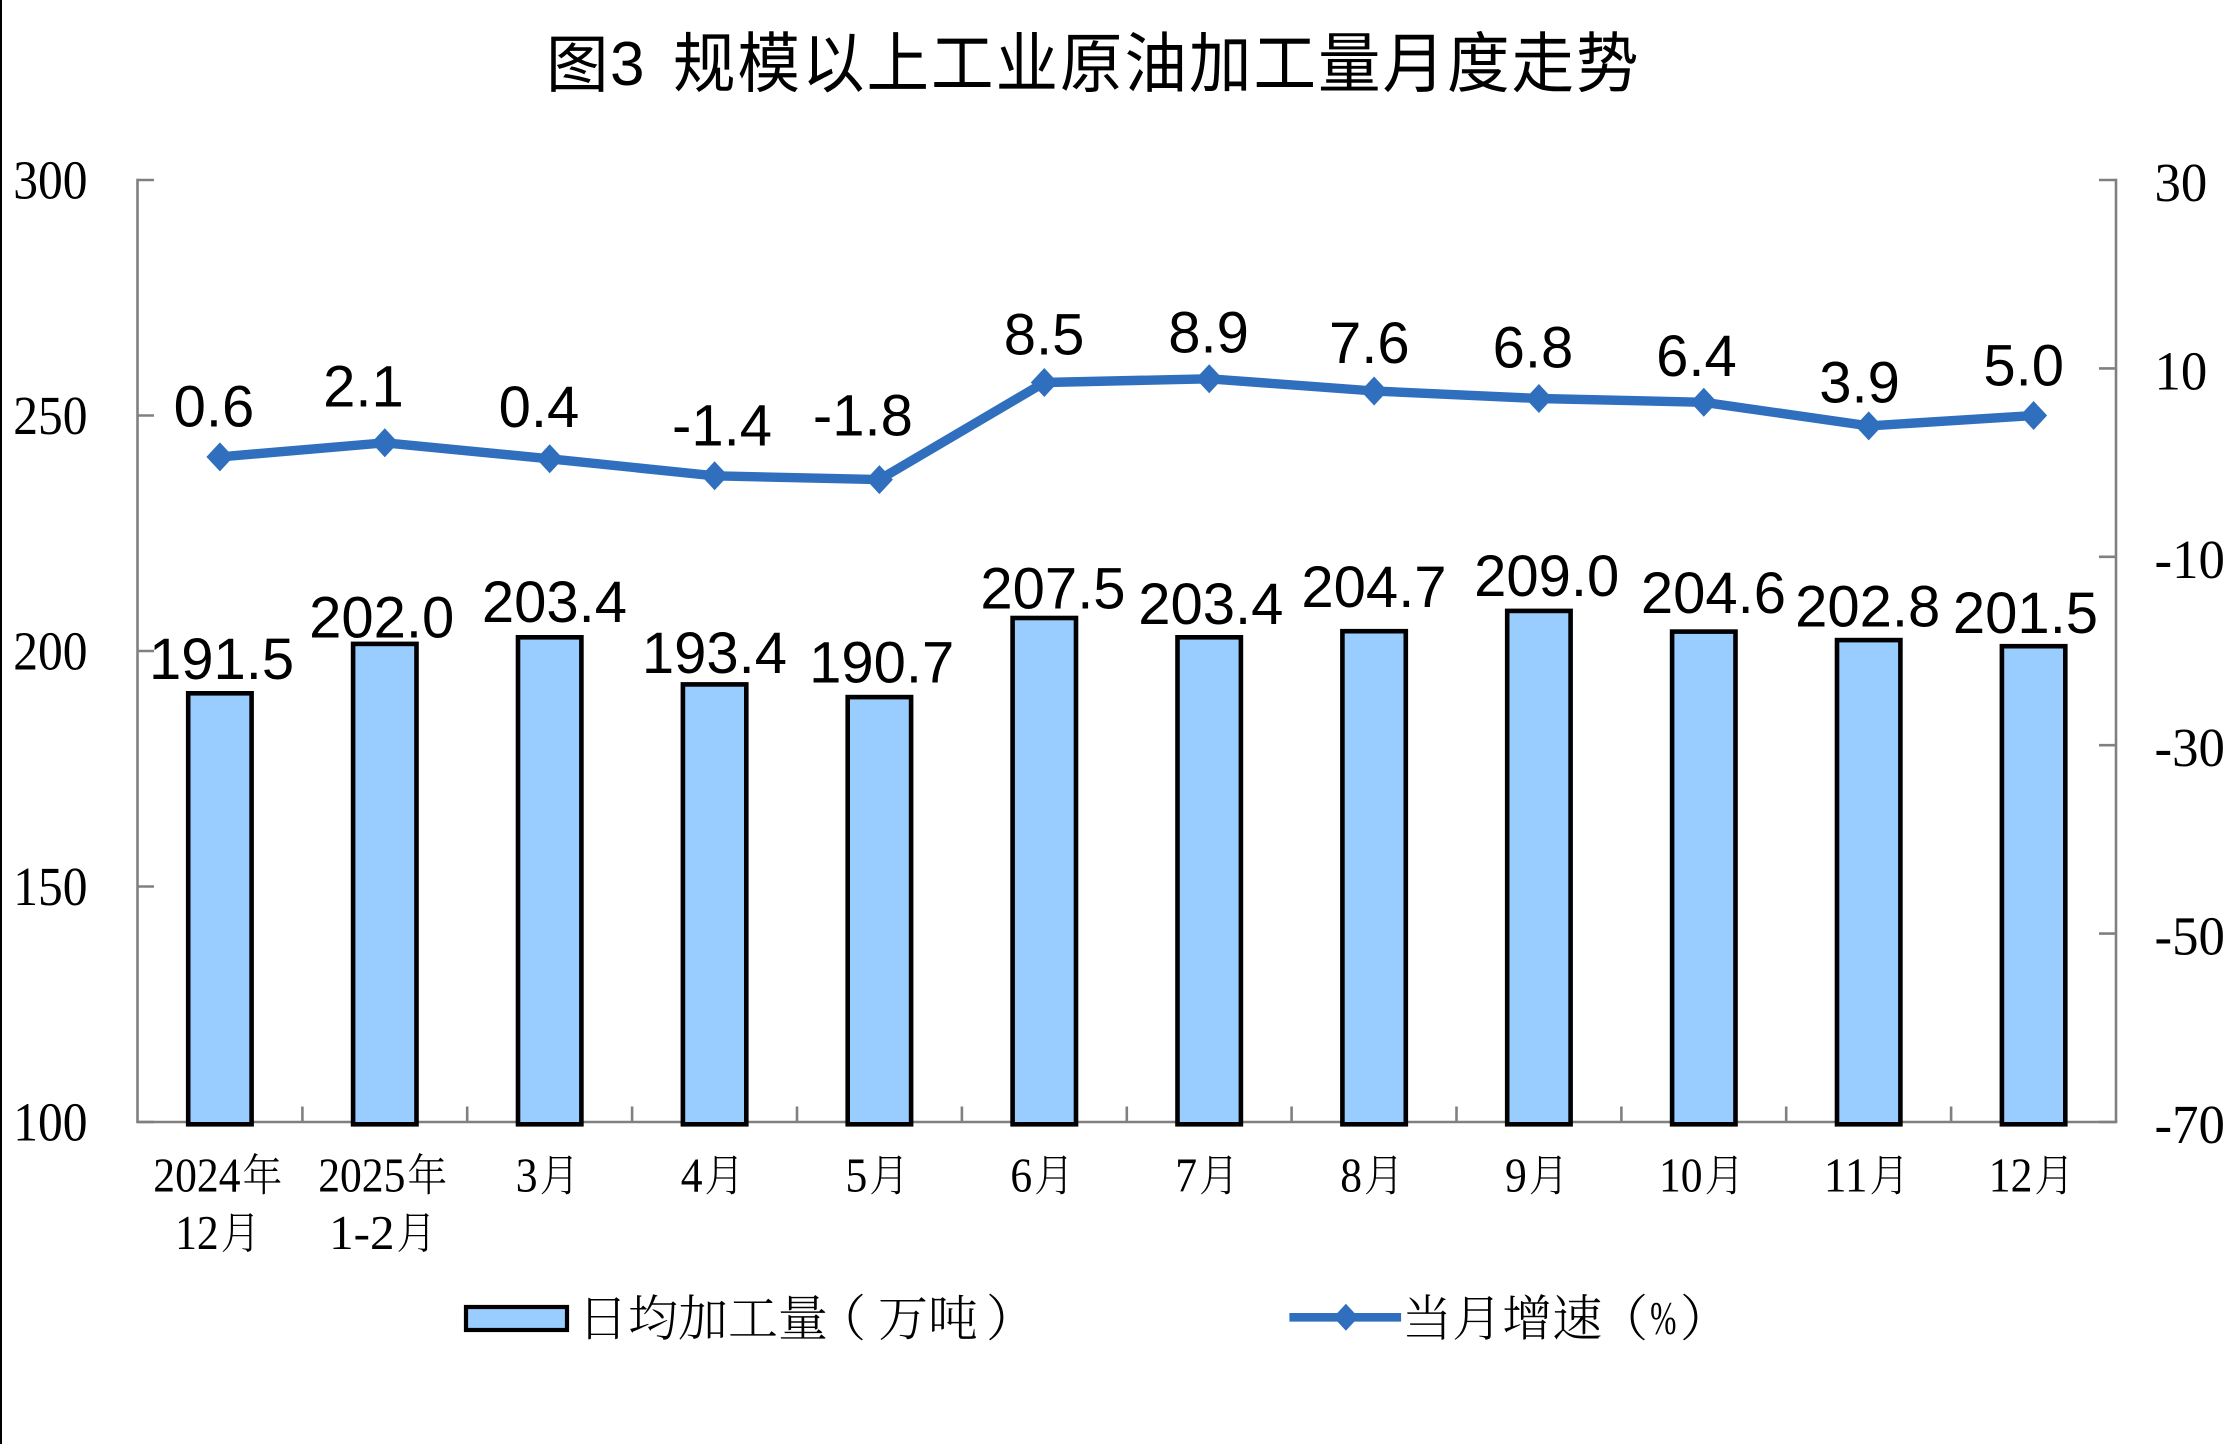 This screenshot has height=1444, width=2240. Describe the element at coordinates (881, 663) in the screenshot. I see `svg-text: 190.7` at that location.